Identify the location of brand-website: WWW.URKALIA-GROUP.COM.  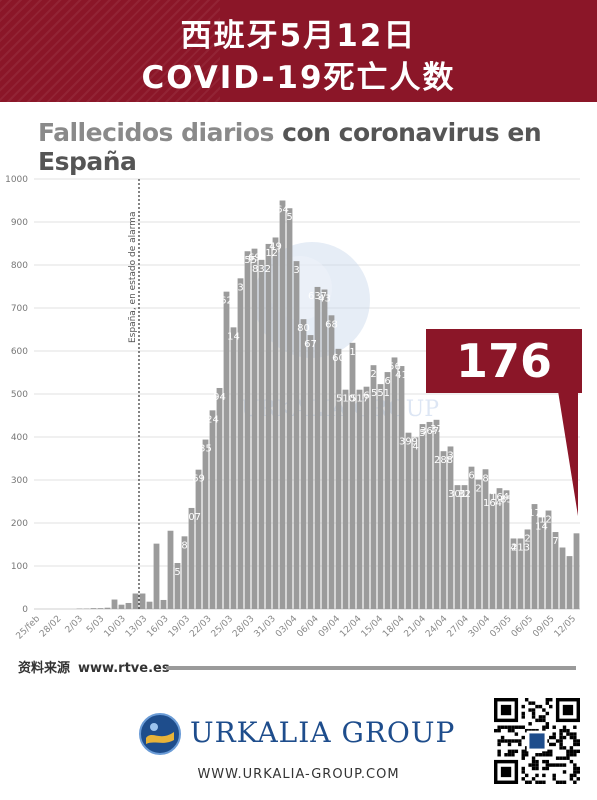
(298, 774).